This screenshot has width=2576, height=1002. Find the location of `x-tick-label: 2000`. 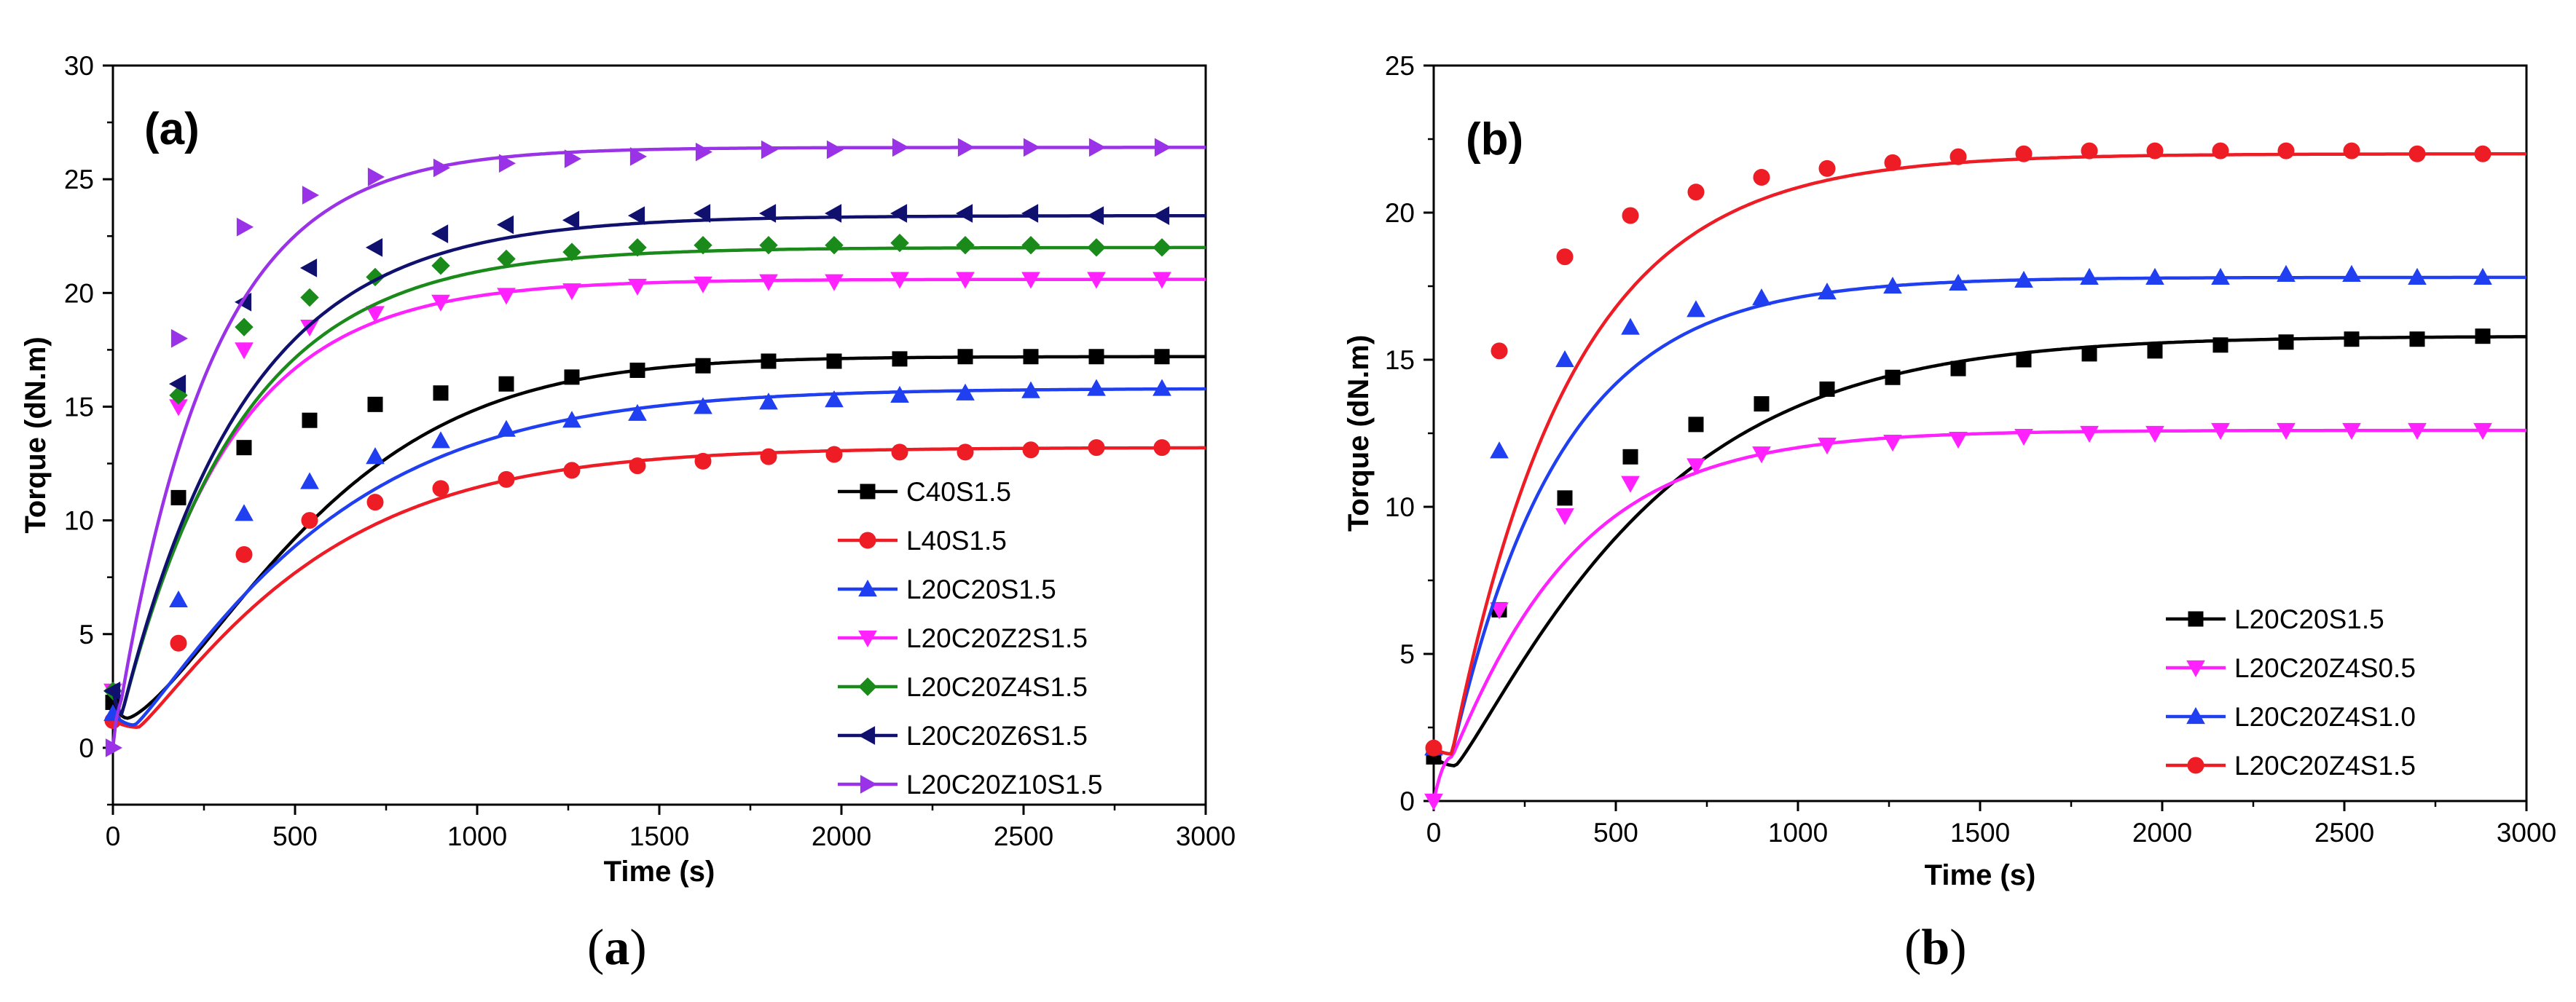

x-tick-label: 2000 is located at coordinates (841, 836).